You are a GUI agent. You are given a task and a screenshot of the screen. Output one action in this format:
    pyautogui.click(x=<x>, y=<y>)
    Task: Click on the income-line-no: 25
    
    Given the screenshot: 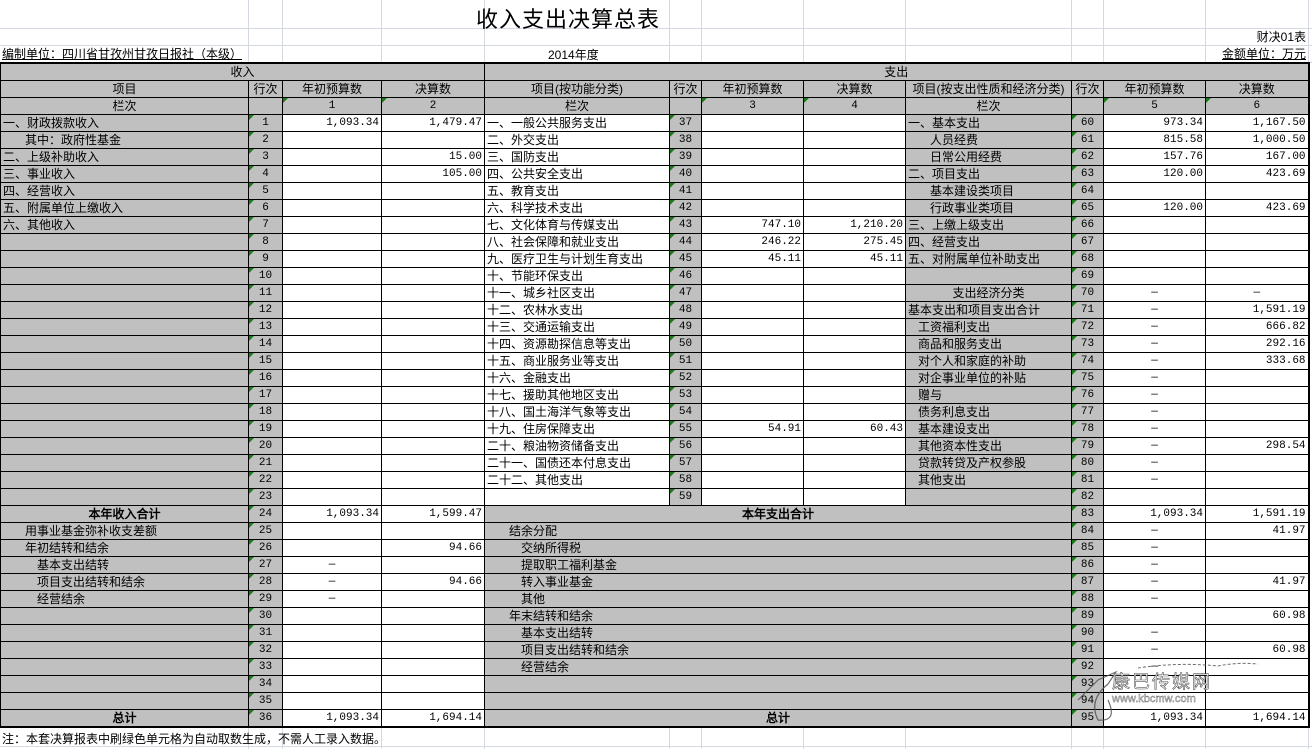 What is the action you would take?
    pyautogui.click(x=265, y=531)
    